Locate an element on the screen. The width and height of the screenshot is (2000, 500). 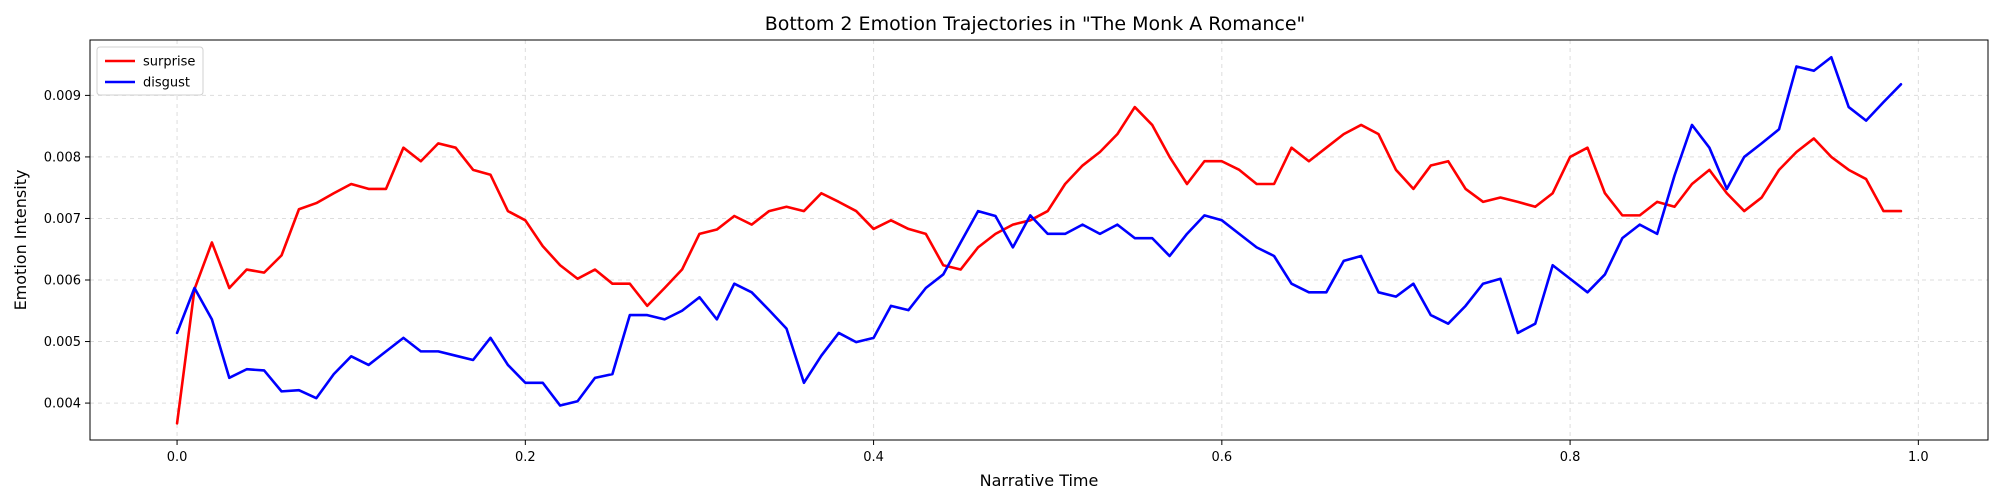
y-tick-label: 0.004 is located at coordinates (62, 404).